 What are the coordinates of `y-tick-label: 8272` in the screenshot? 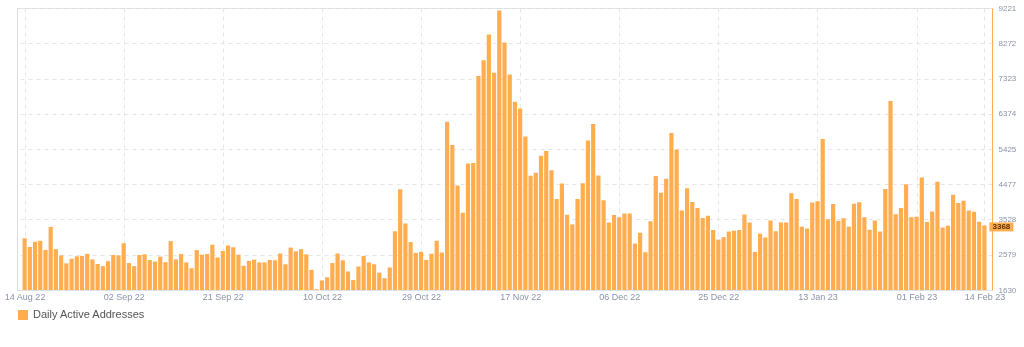 It's located at (1007, 43).